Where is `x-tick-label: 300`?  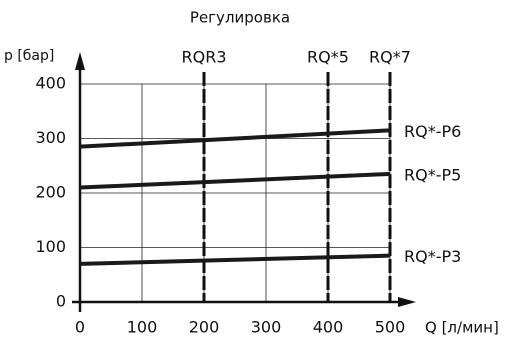
x-tick-label: 300 is located at coordinates (266, 327).